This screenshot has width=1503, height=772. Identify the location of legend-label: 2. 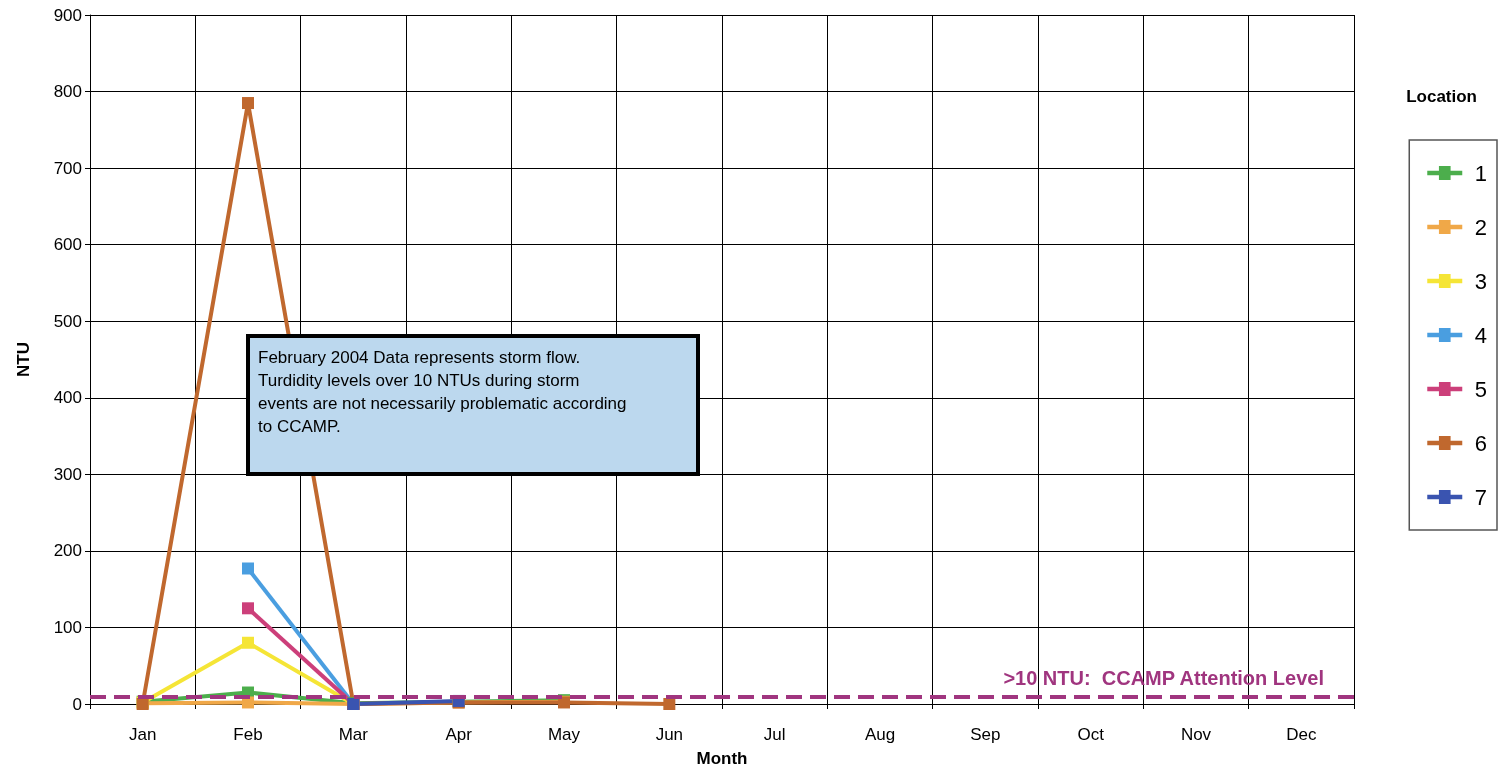
(1481, 227).